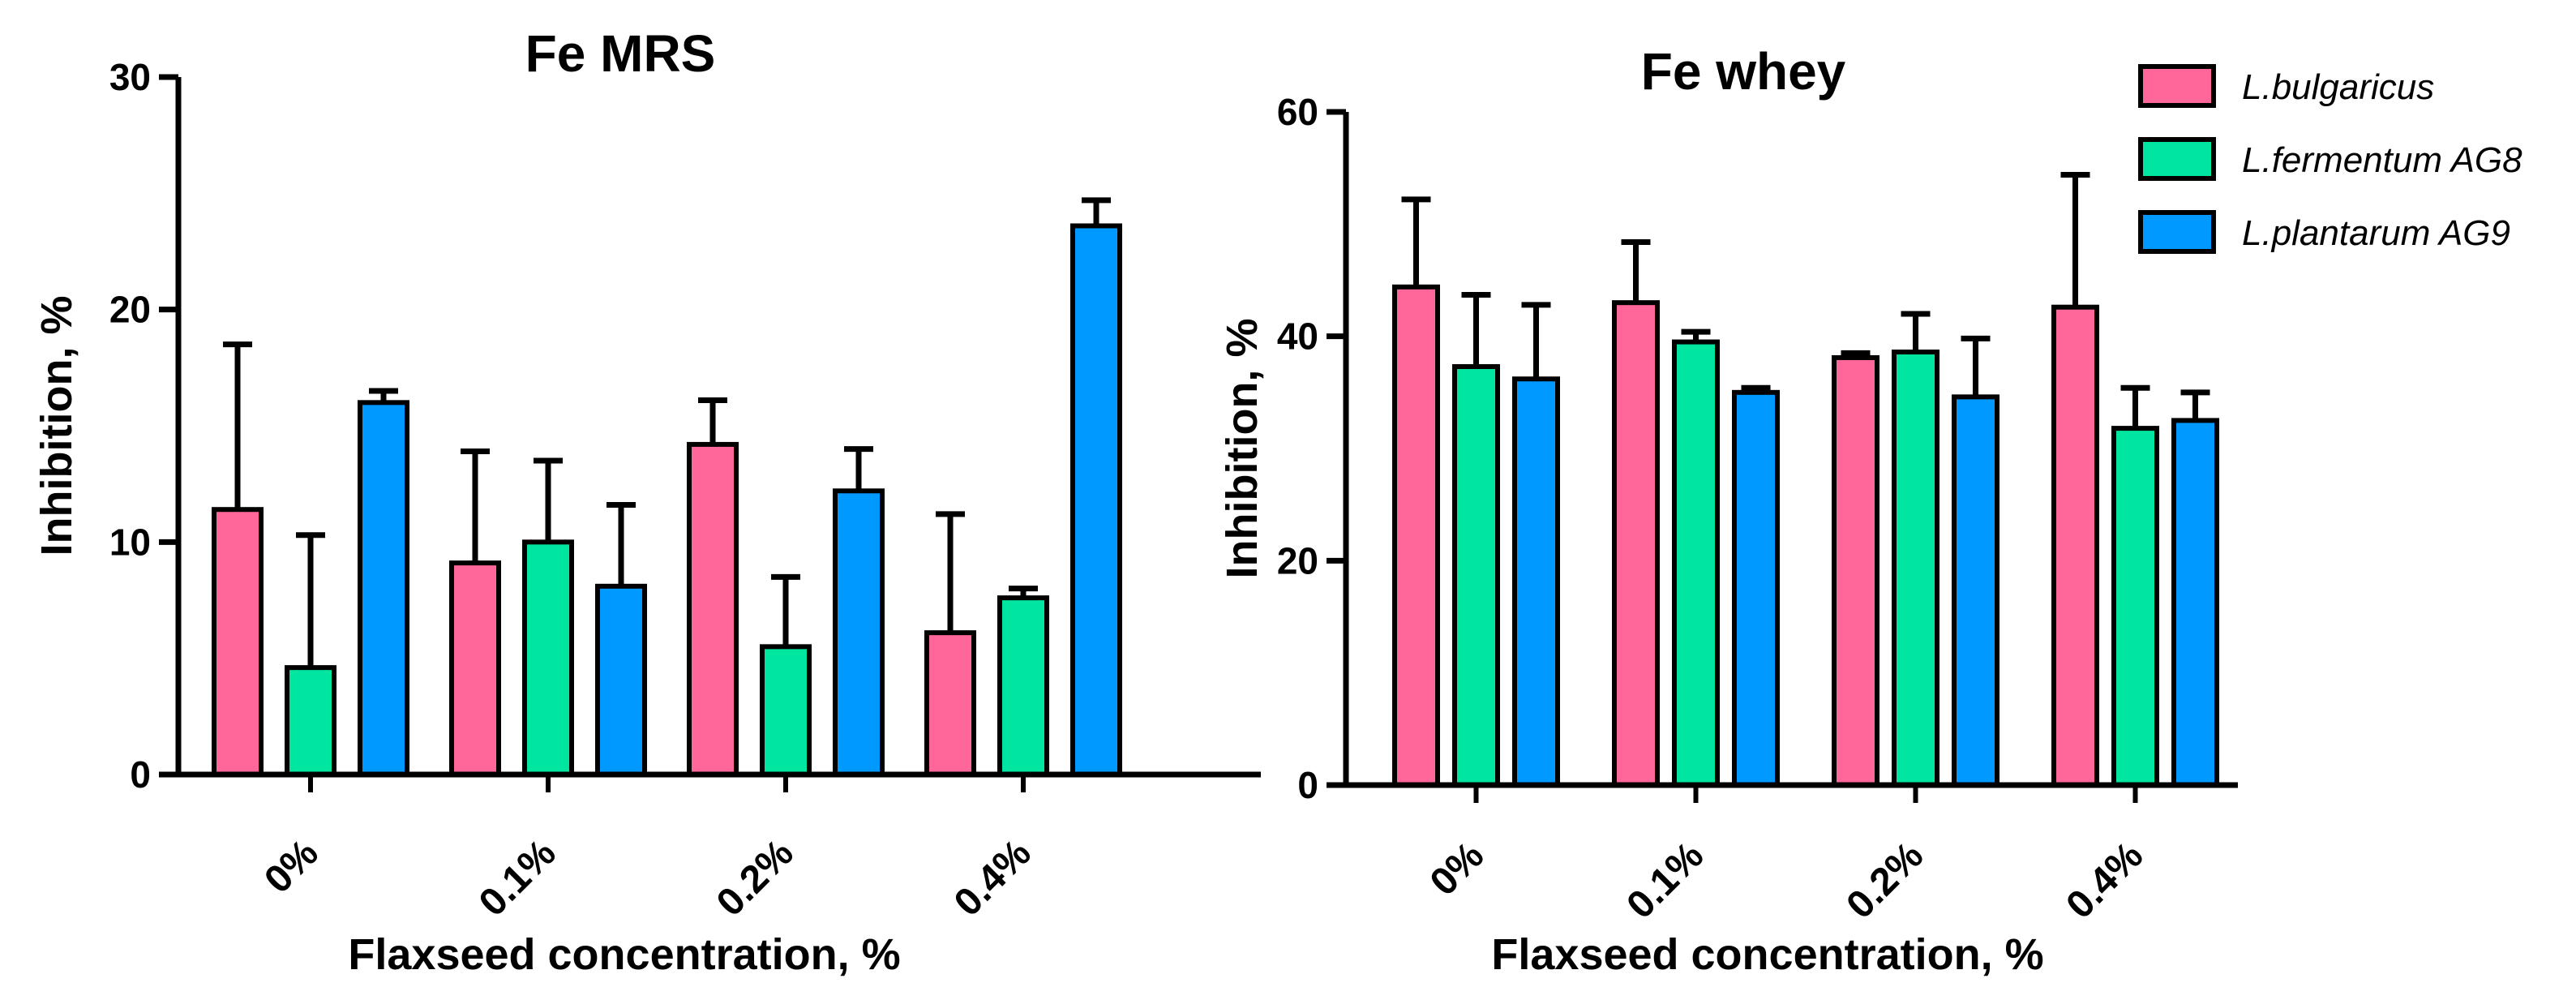  I want to click on legend-label: L.bulgaricus, so click(2338, 87).